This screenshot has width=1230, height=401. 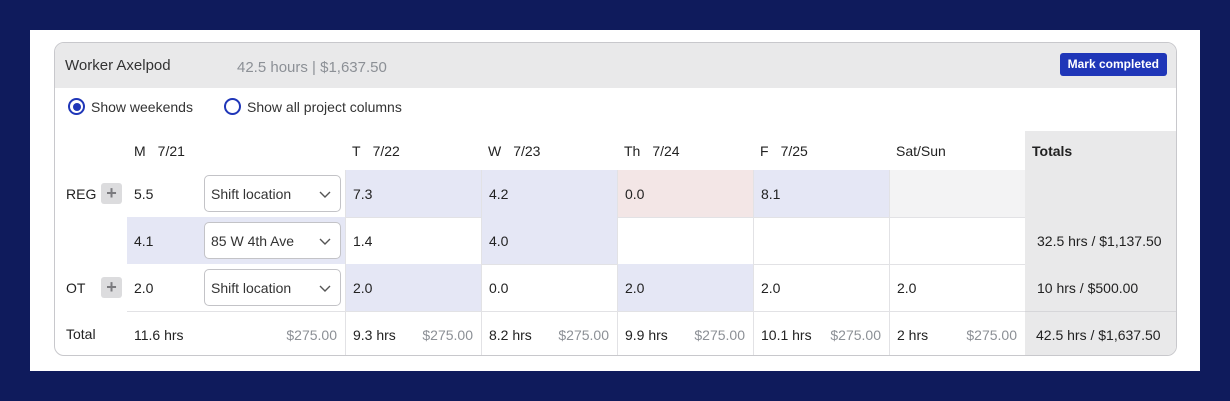 What do you see at coordinates (165, 193) in the screenshot?
I see `reg-mon-hours: 5.5` at bounding box center [165, 193].